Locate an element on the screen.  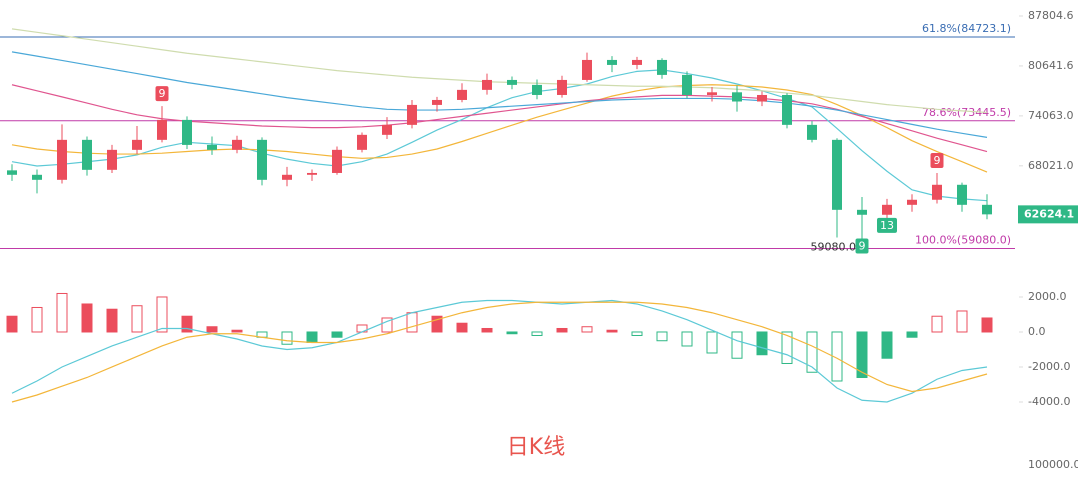
y-tick-label: 87804.6 is located at coordinates (1051, 15).